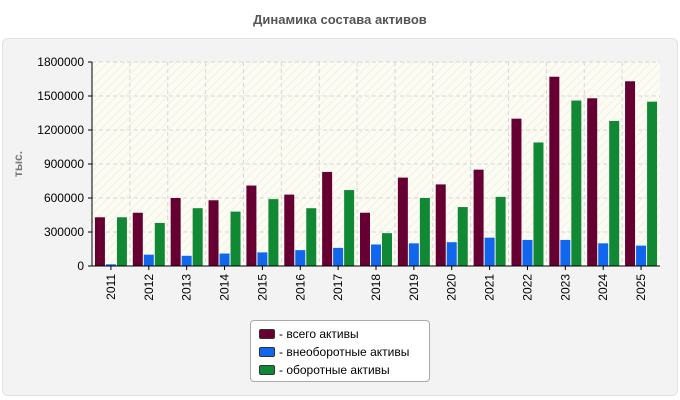  What do you see at coordinates (64, 198) in the screenshot?
I see `y-tick-label: 600000` at bounding box center [64, 198].